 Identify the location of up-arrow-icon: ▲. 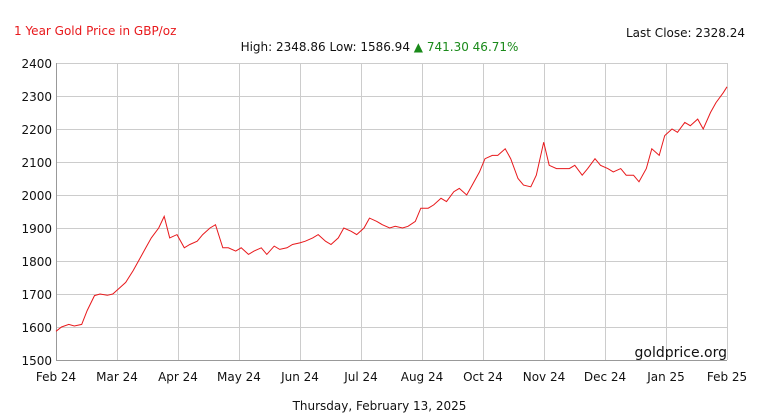
(418, 47).